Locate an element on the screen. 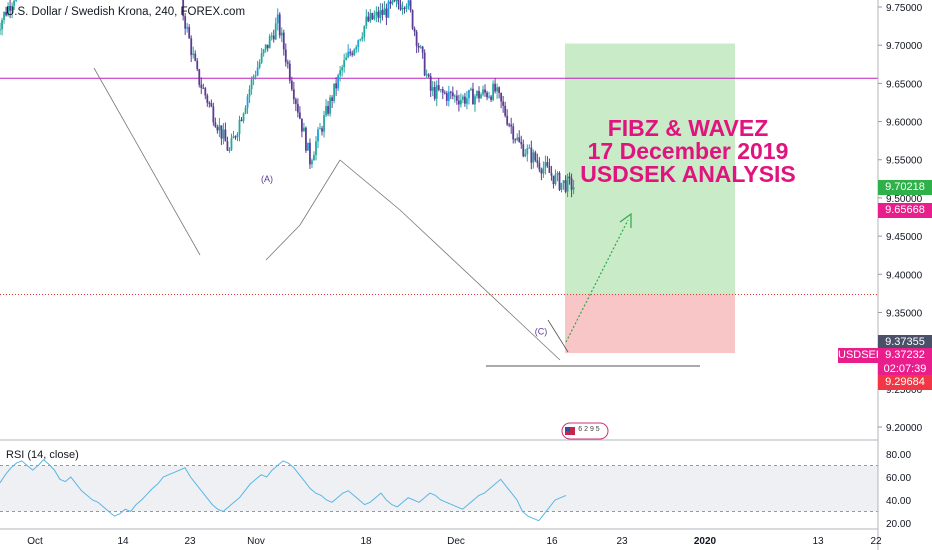  current-price-label: 9.37232 is located at coordinates (905, 355).